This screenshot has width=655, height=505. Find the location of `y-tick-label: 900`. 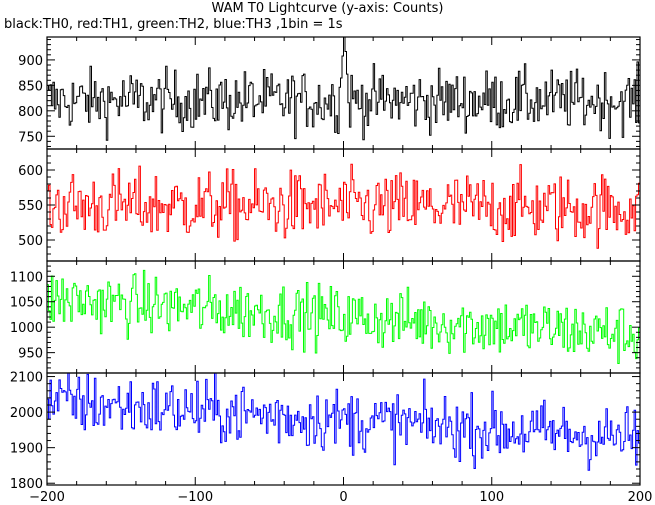

y-tick-label: 900 is located at coordinates (30, 61).